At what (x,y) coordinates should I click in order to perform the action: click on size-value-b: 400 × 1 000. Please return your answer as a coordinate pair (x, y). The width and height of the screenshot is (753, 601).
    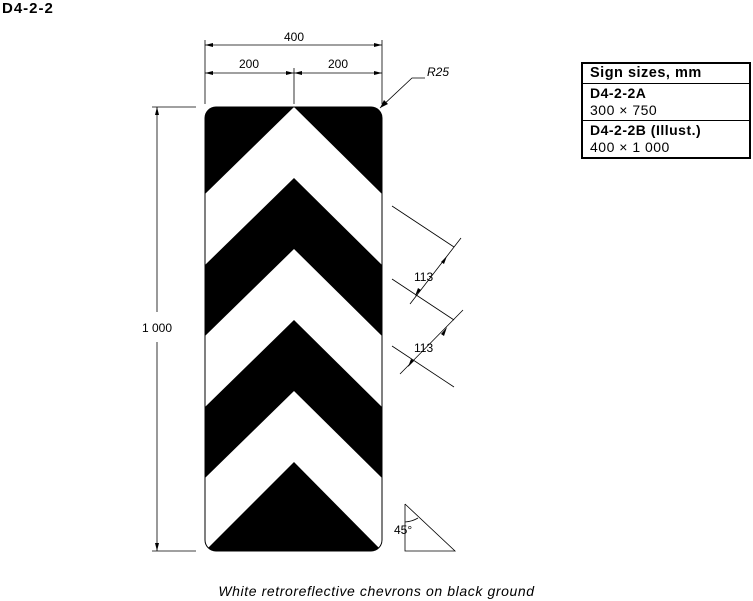
    Looking at the image, I should click on (630, 147).